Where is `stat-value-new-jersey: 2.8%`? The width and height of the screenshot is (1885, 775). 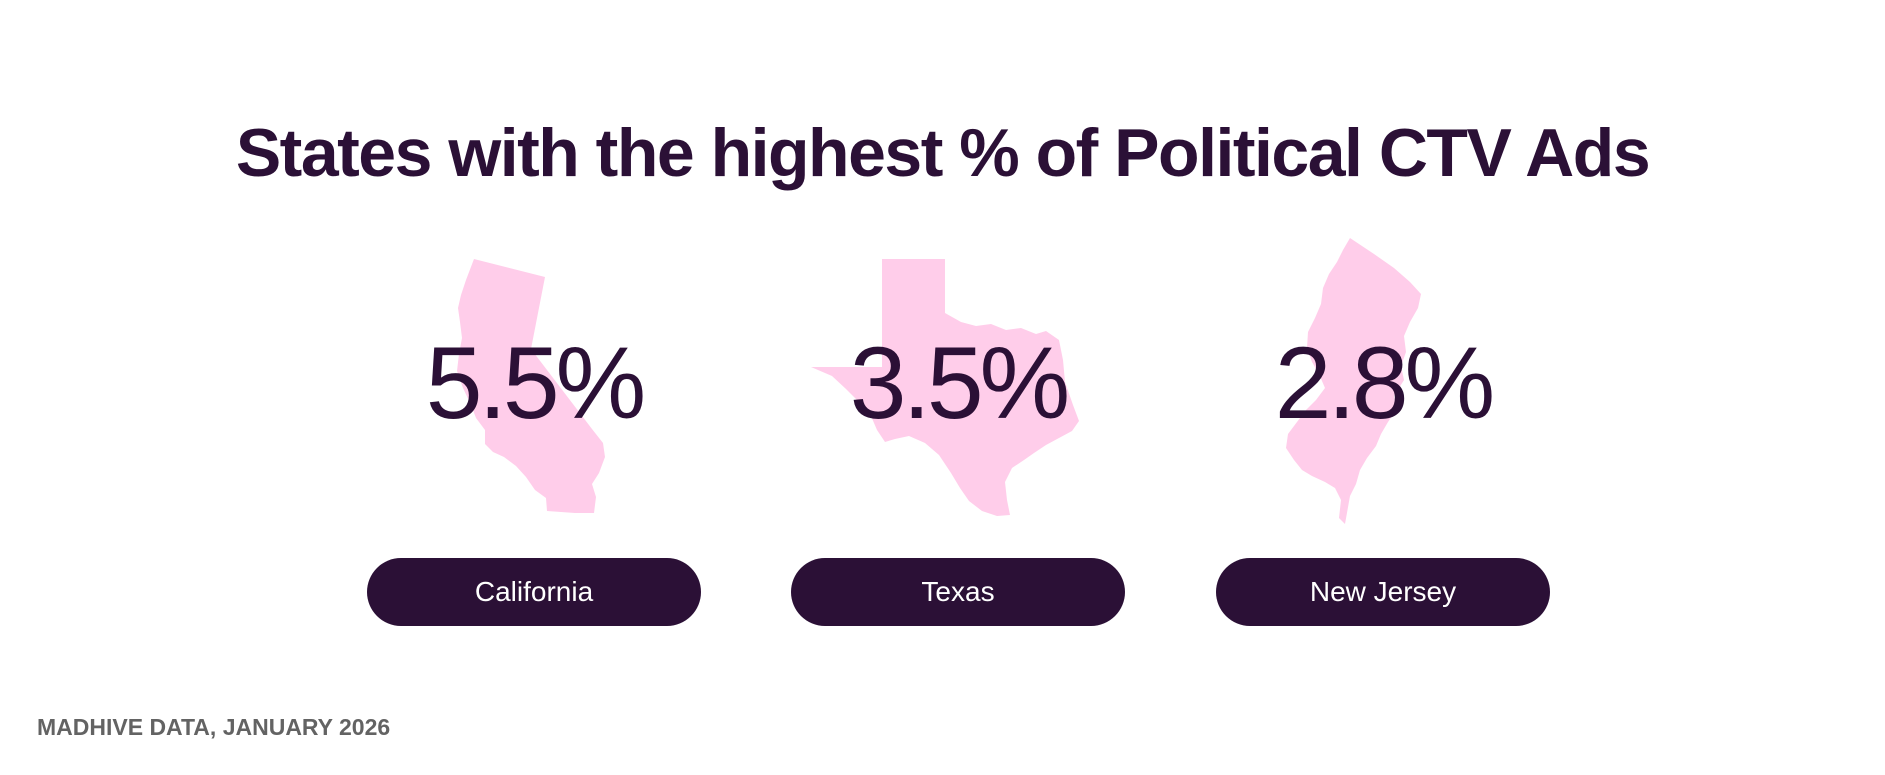 stat-value-new-jersey: 2.8% is located at coordinates (1385, 383).